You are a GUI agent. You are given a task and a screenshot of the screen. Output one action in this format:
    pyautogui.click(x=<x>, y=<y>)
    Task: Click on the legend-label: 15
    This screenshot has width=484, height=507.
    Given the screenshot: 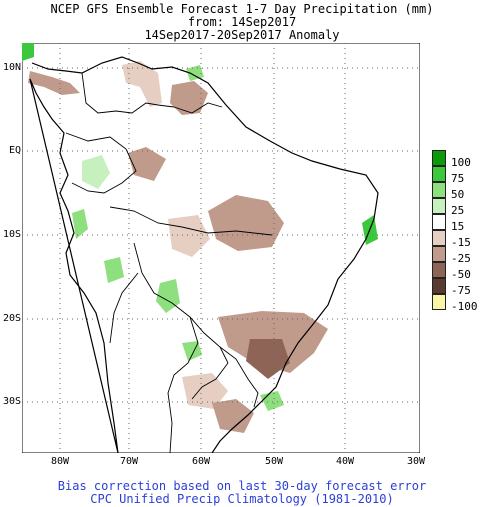 What is the action you would take?
    pyautogui.click(x=458, y=226)
    